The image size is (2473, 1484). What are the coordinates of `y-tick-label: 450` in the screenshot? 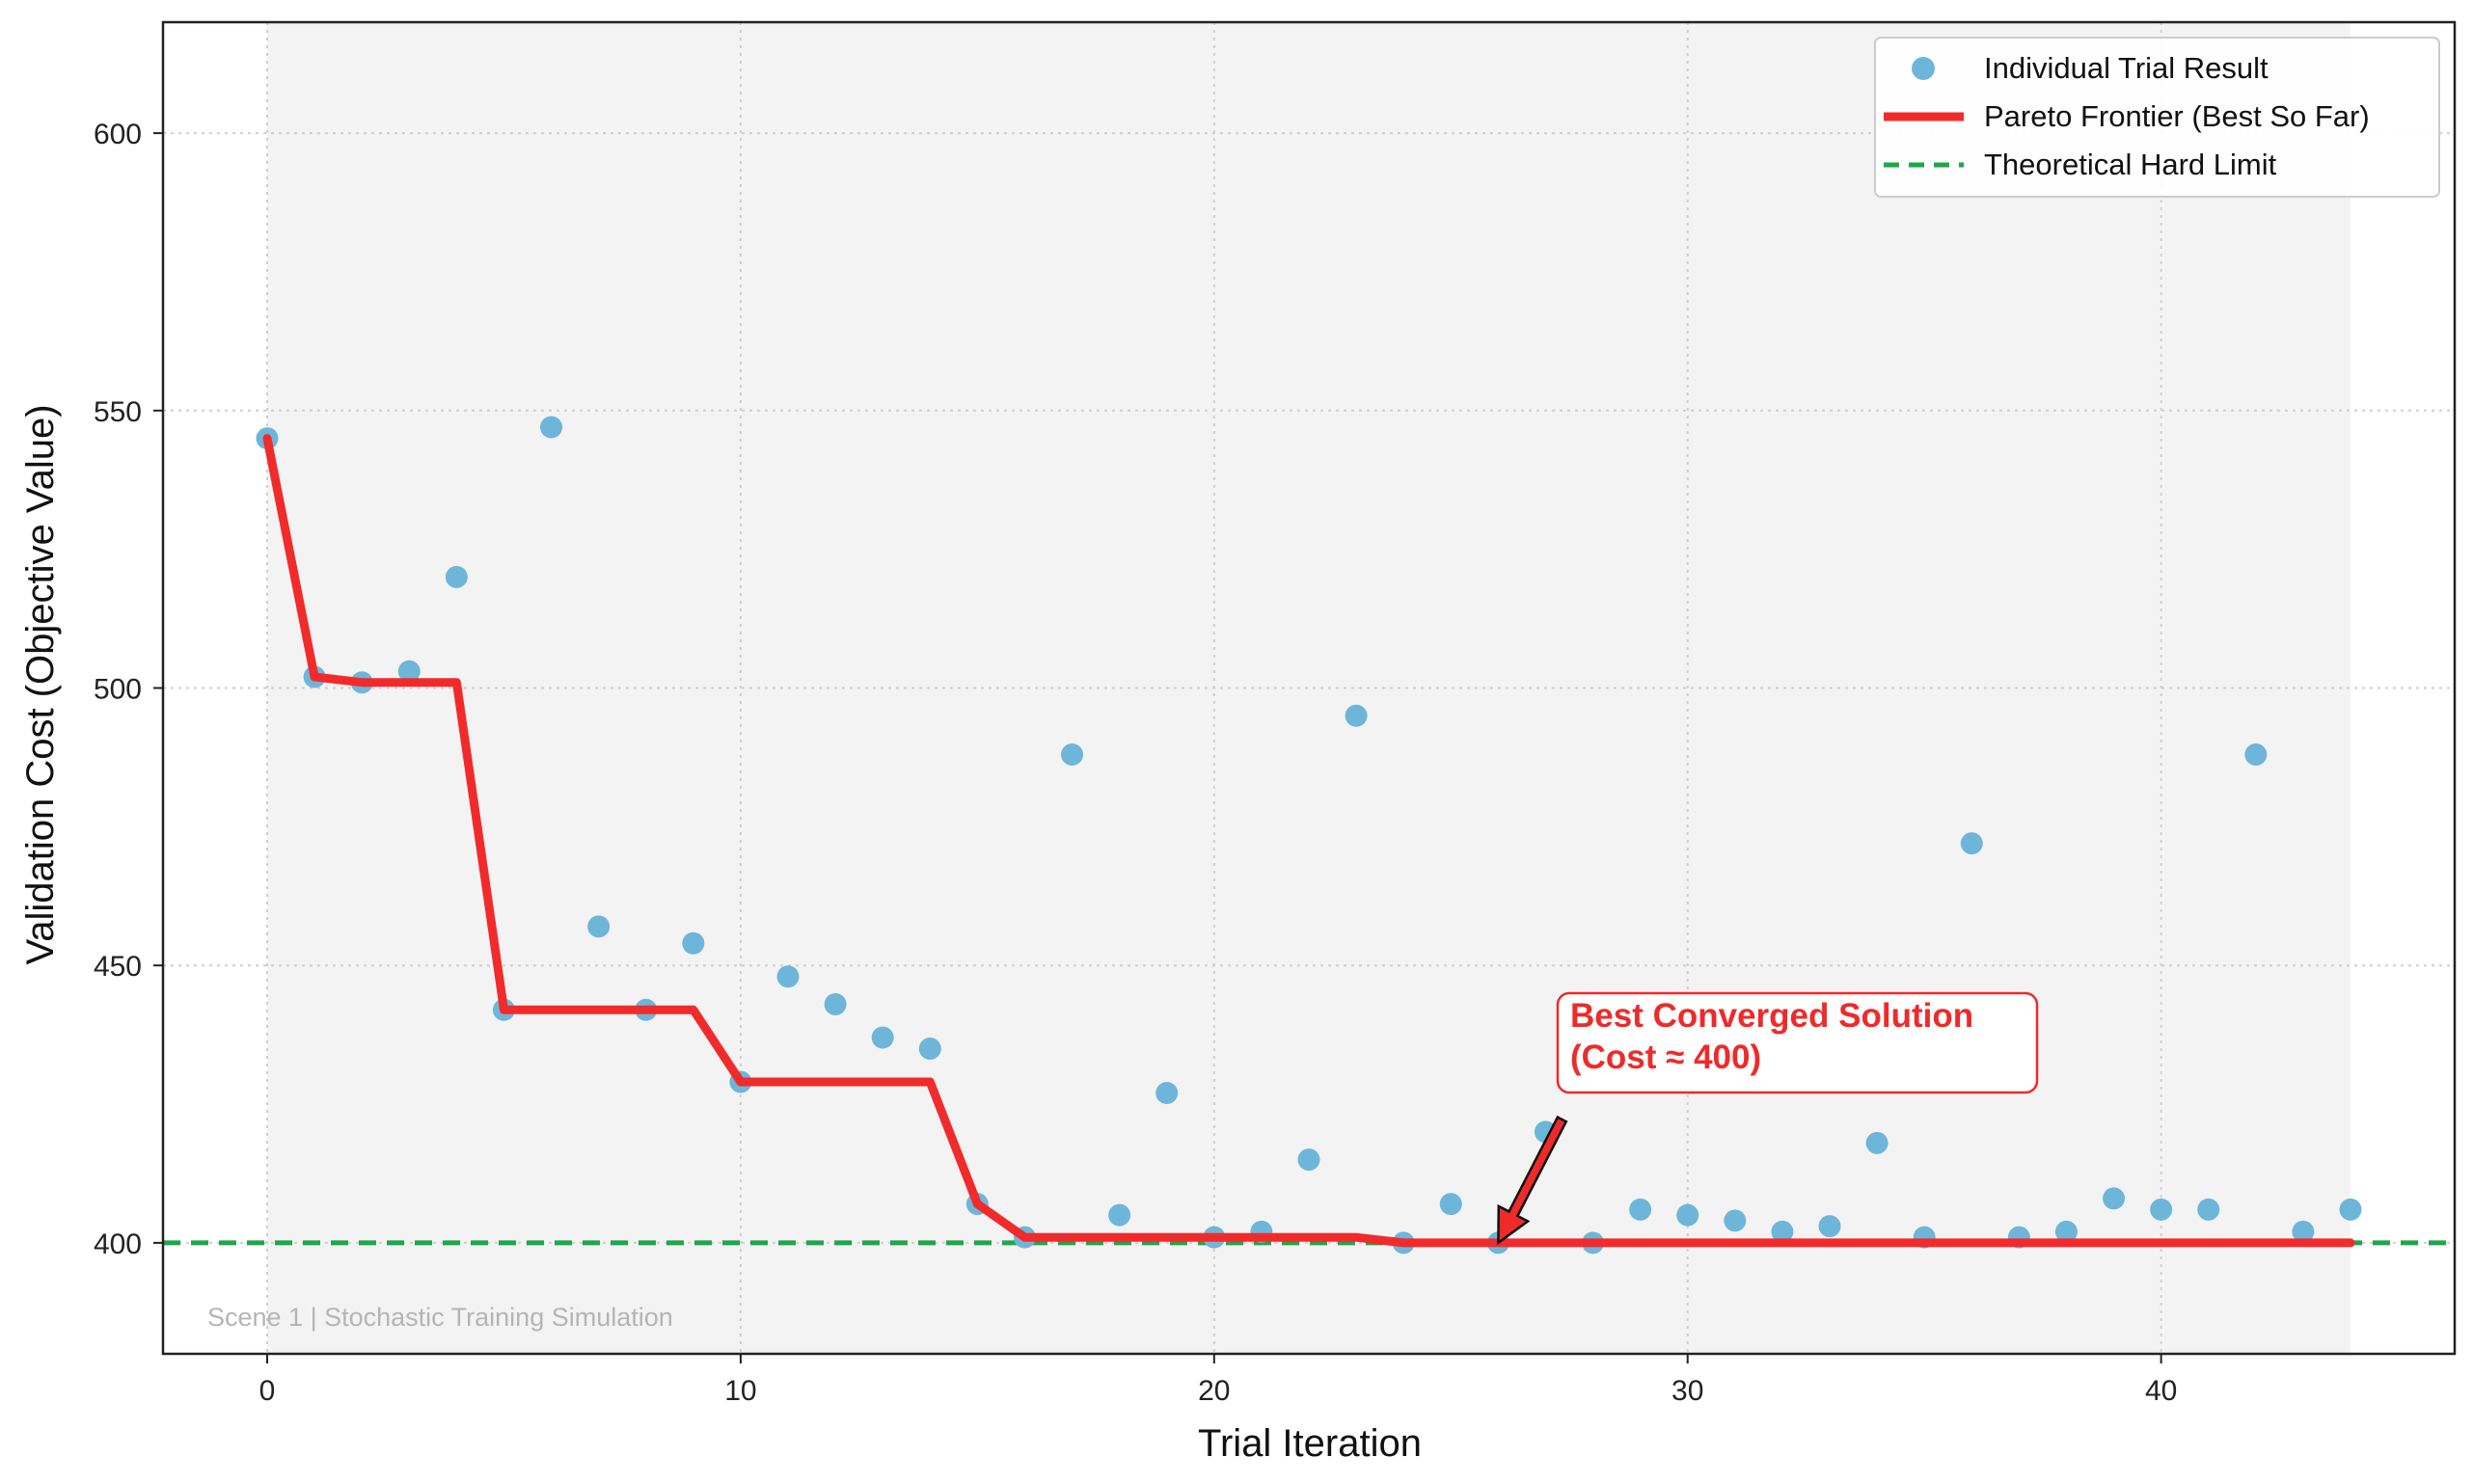 It's located at (118, 967).